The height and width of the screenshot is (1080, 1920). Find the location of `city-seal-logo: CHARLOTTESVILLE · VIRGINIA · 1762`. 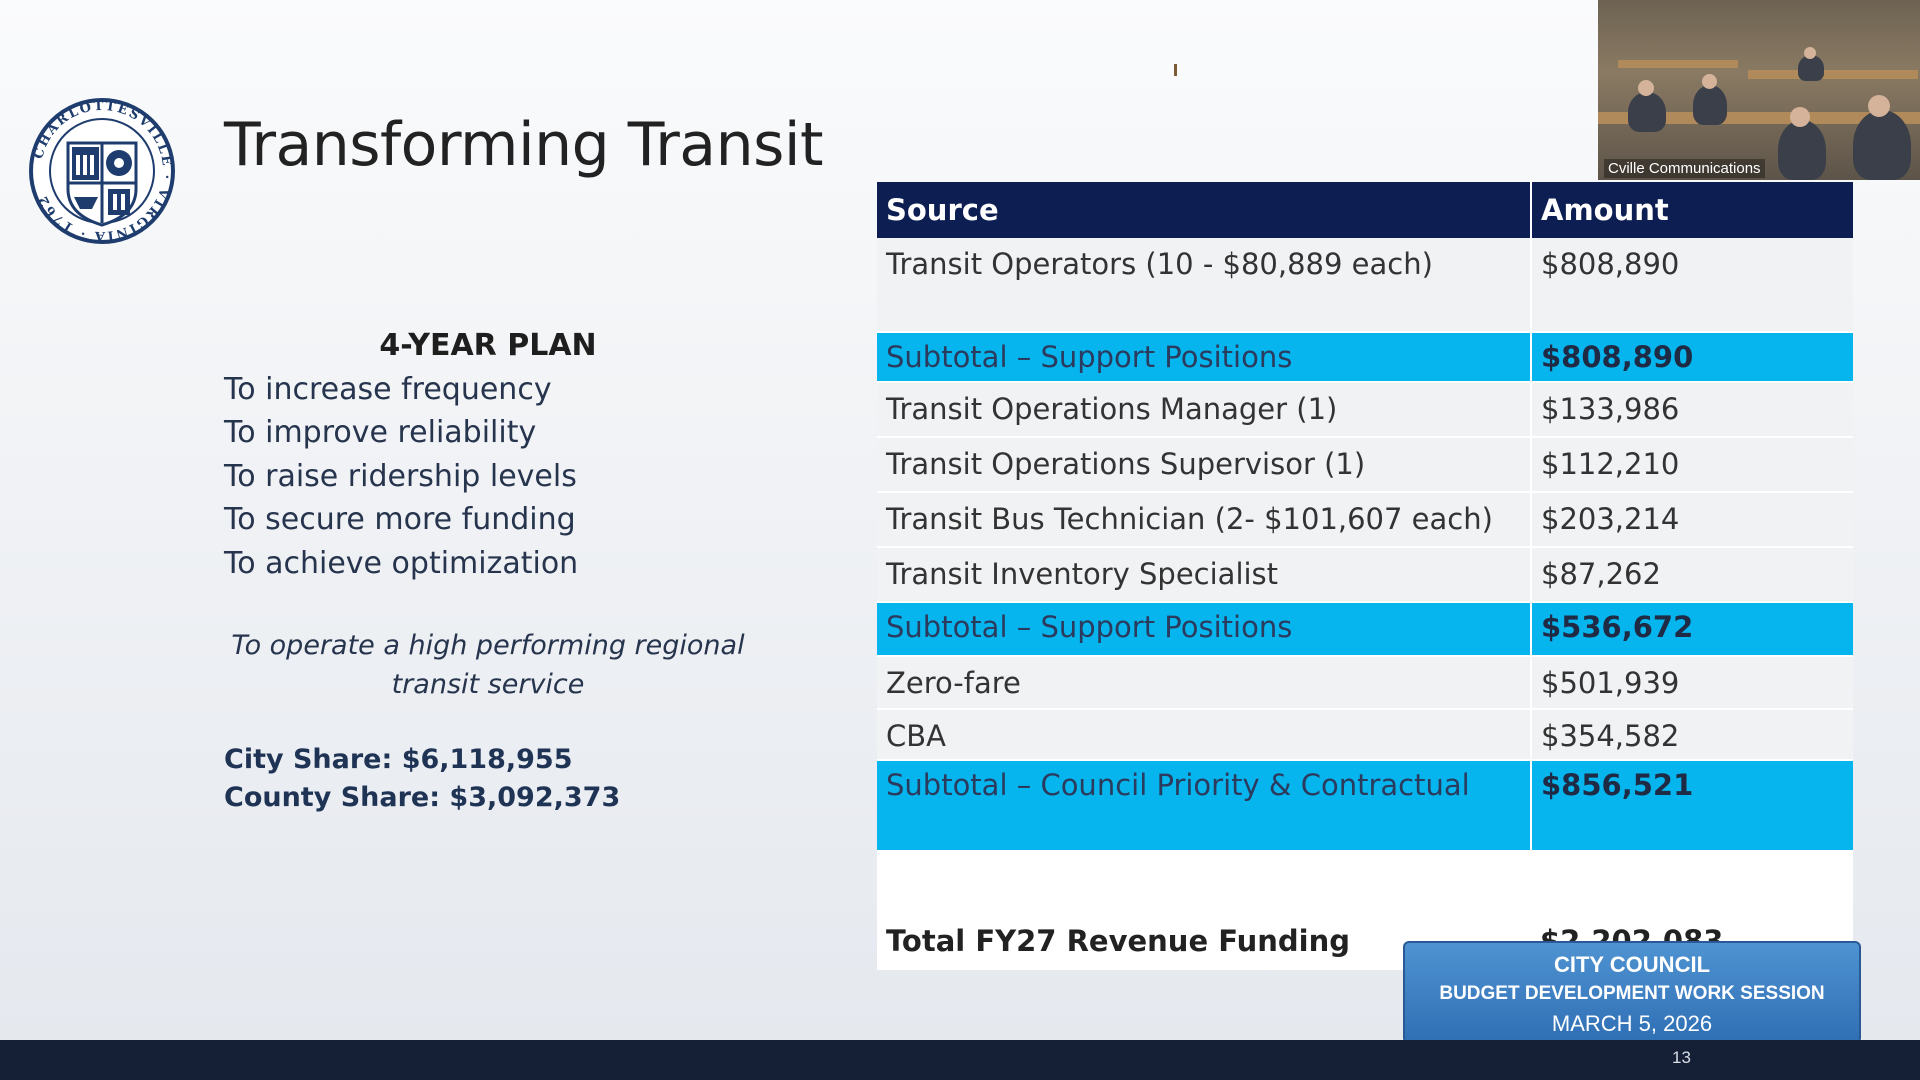

city-seal-logo: CHARLOTTESVILLE · VIRGINIA · 1762 is located at coordinates (102, 171).